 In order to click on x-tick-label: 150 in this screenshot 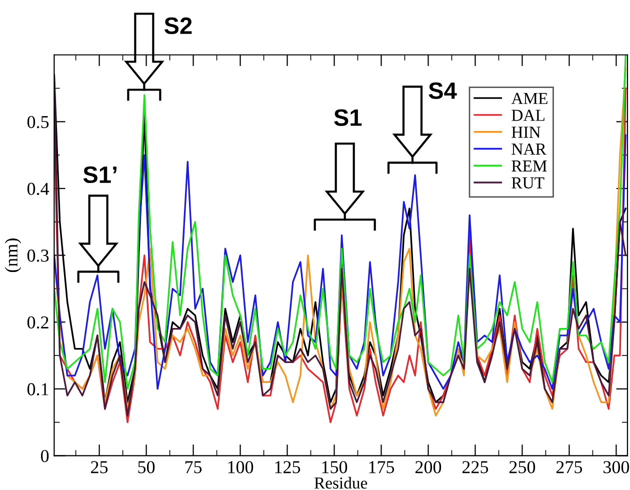, I will do `click(335, 467)`.